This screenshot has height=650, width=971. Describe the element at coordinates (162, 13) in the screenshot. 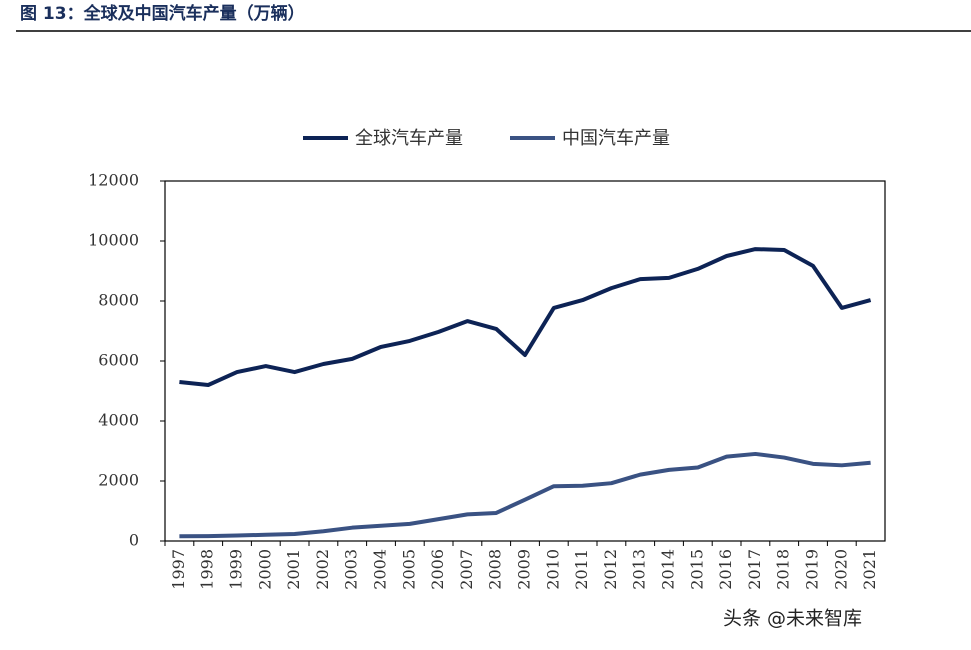

I see `chart-title: 图 13：全球及中国汽车产量（万辆）` at that location.